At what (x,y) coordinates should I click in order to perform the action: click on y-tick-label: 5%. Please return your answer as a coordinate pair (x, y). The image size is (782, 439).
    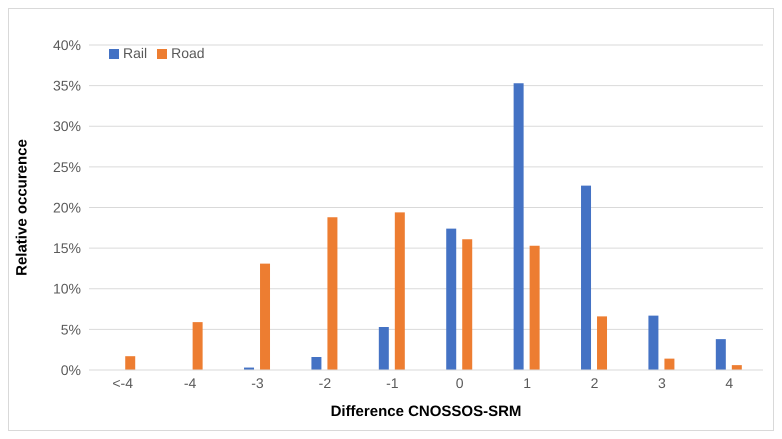
    Looking at the image, I should click on (70, 329).